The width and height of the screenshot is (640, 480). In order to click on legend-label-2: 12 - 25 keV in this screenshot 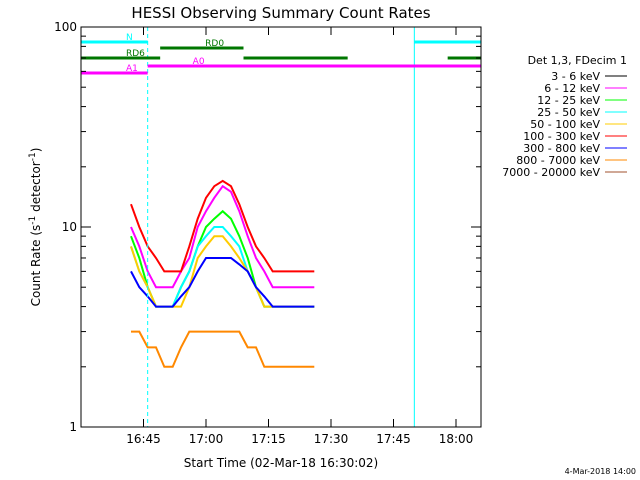, I will do `click(568, 100)`.